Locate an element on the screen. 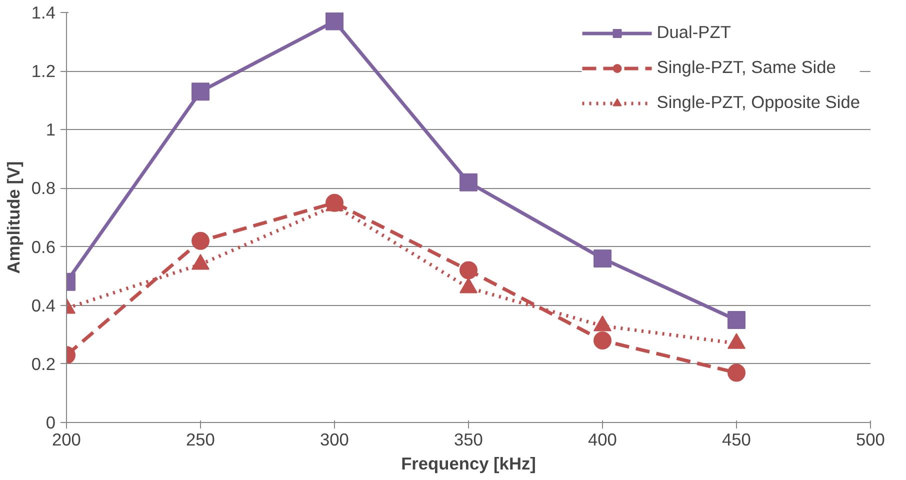  x-tick-label: 500 is located at coordinates (870, 440).